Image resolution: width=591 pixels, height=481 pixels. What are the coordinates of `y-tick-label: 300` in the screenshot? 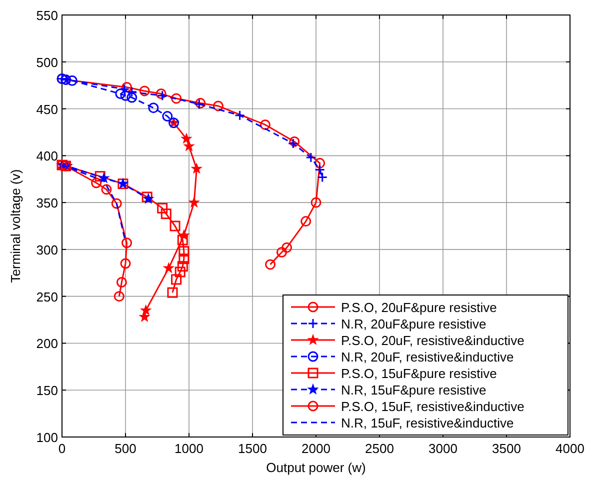 It's located at (47, 250).